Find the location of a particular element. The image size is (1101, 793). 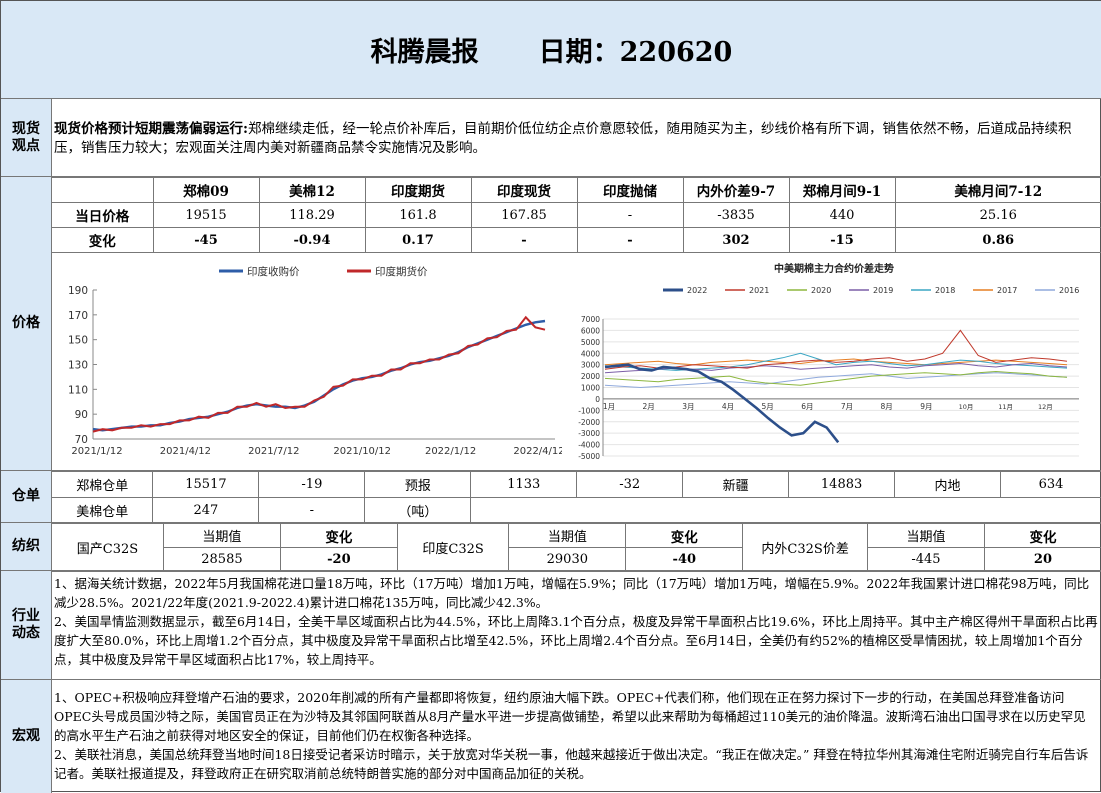

macro-label: 宏观 is located at coordinates (26, 736).